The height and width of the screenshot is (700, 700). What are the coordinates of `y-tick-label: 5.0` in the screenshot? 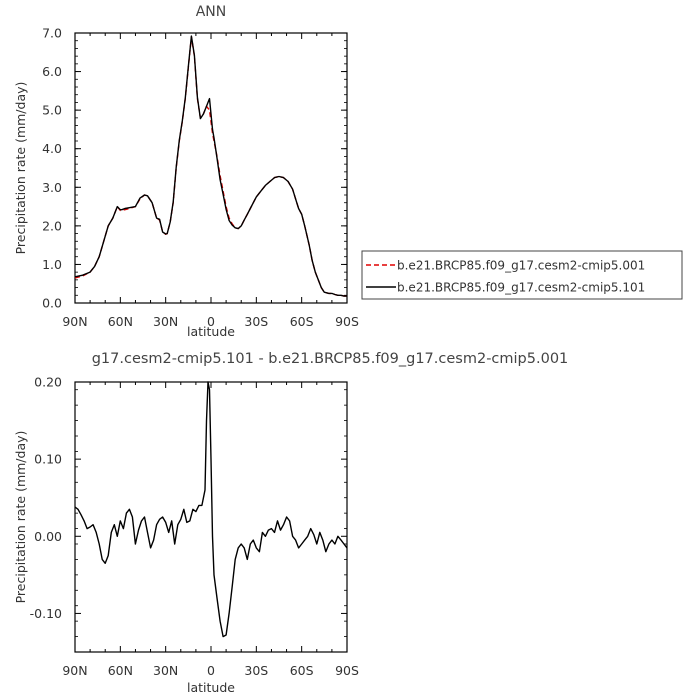 It's located at (52, 110).